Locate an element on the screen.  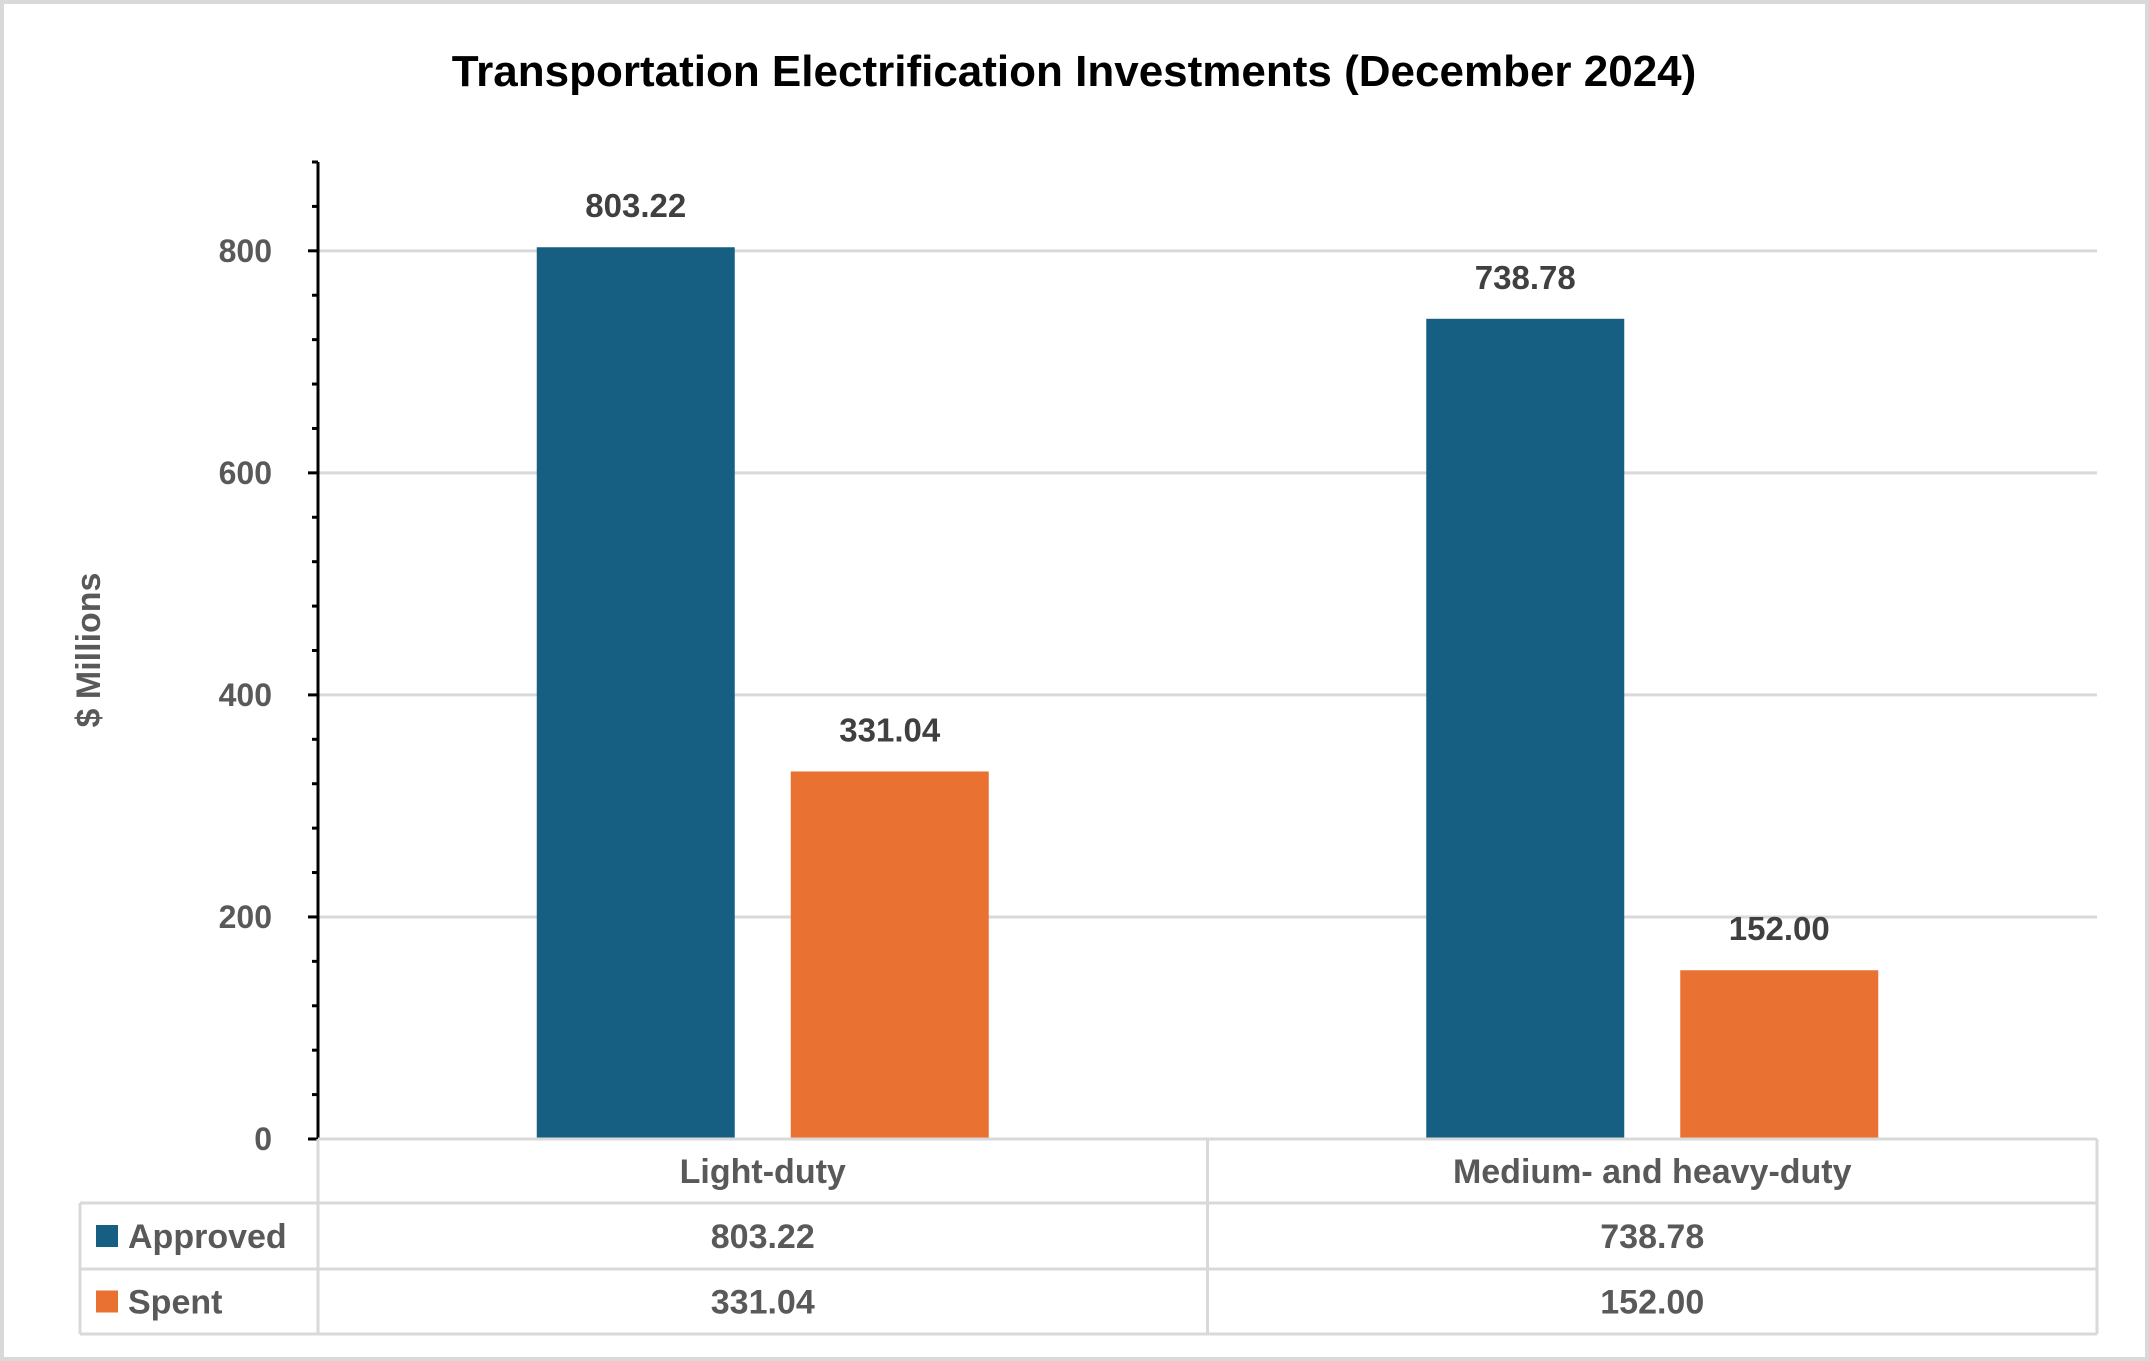
y-tick-label: 800 is located at coordinates (245, 251).